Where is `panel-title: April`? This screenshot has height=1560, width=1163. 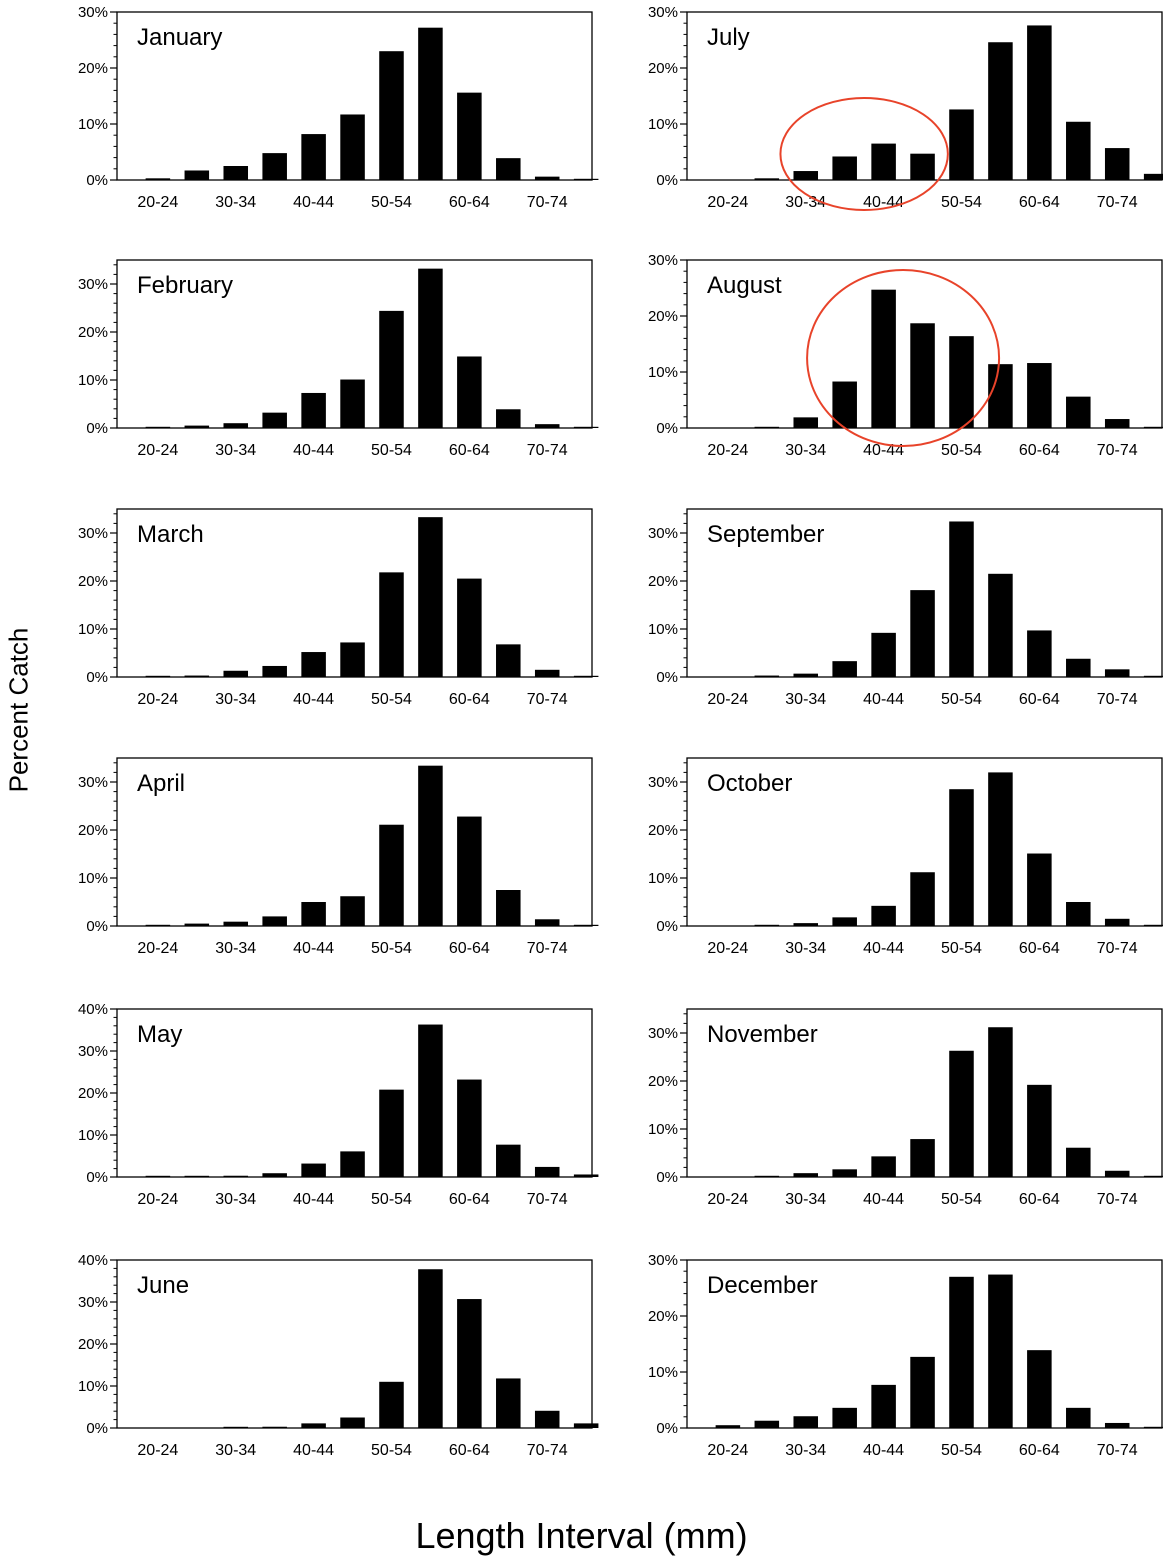 panel-title: April is located at coordinates (161, 783).